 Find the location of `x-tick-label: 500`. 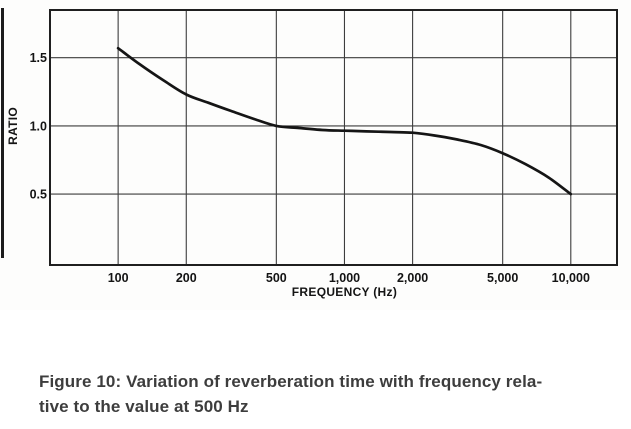

x-tick-label: 500 is located at coordinates (276, 278).